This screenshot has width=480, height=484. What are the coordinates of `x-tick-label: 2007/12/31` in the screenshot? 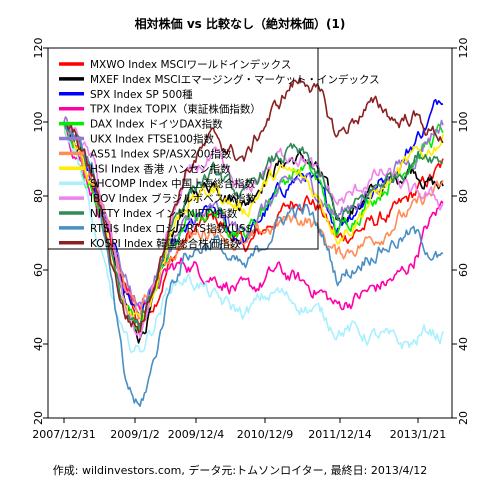 It's located at (63, 434).